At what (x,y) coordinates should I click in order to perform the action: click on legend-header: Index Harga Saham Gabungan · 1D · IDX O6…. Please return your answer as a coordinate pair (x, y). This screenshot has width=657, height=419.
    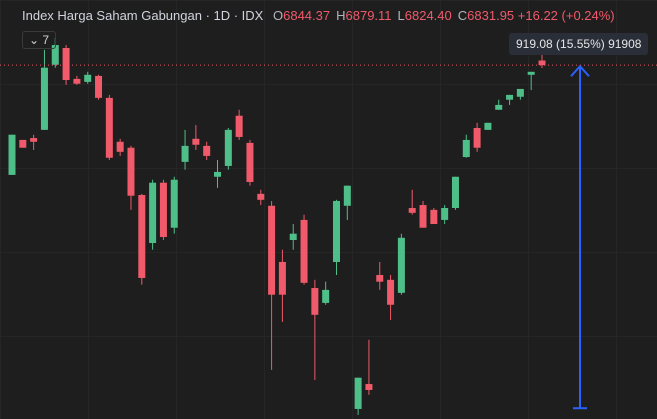
    Looking at the image, I should click on (318, 15).